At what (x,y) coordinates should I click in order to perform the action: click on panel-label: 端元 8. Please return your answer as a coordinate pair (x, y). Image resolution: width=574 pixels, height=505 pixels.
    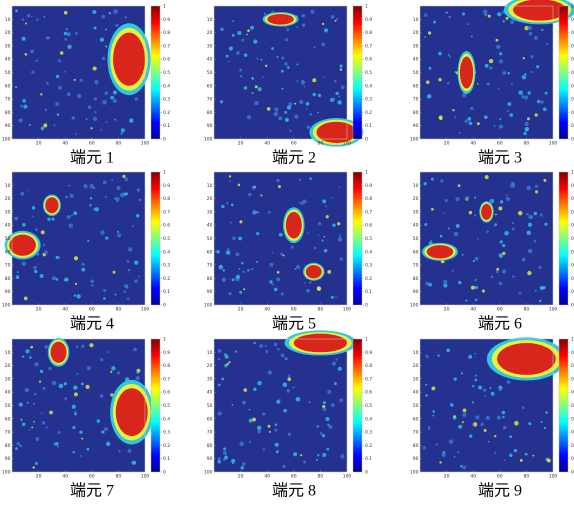
    Looking at the image, I should click on (294, 491).